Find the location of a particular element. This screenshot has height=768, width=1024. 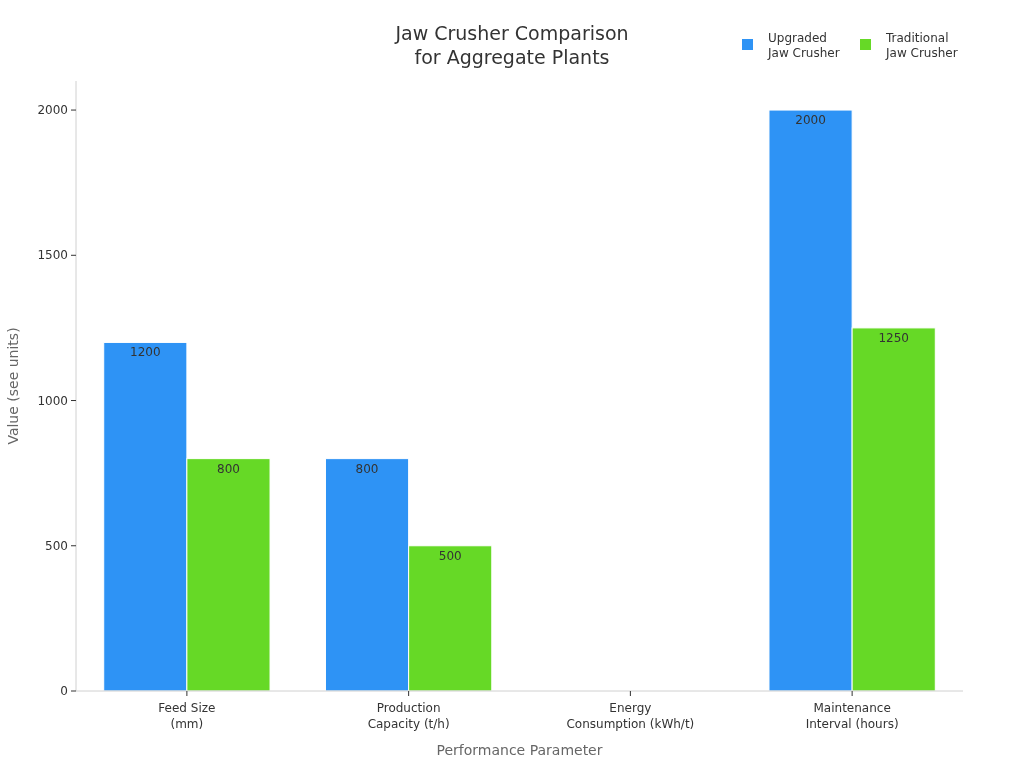

y-tick-label: 1000 is located at coordinates (52, 400).